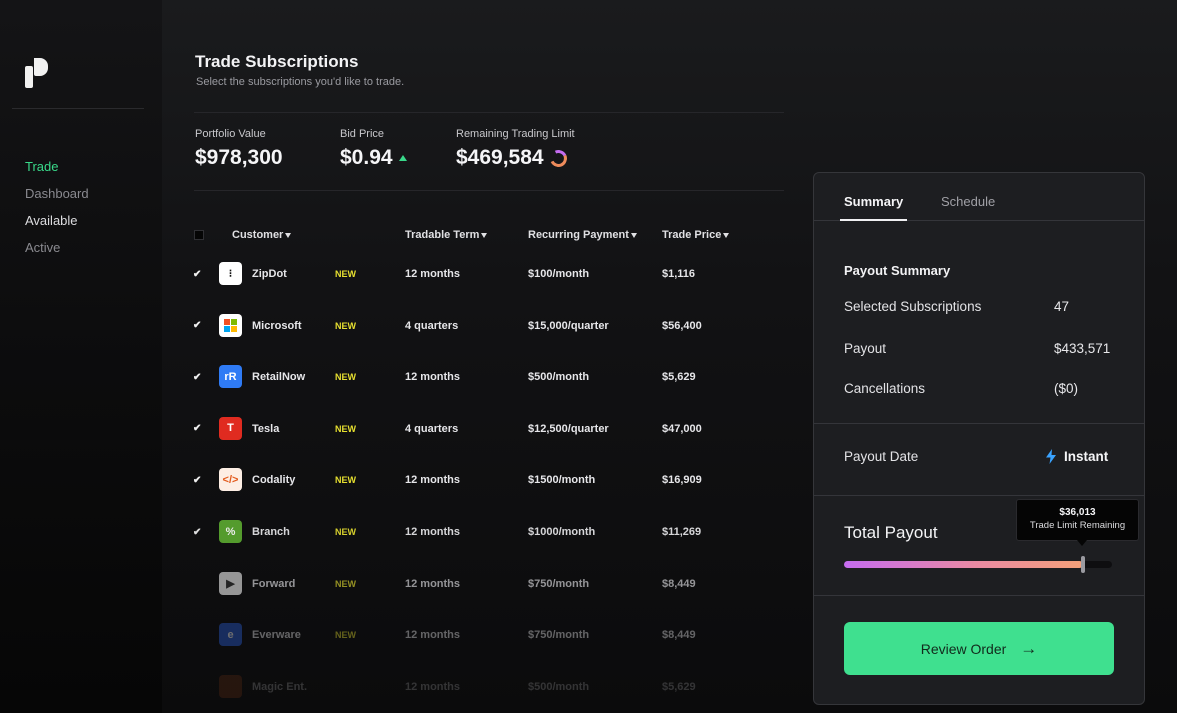 This screenshot has width=1177, height=713. I want to click on tab-summary: Summary, so click(873, 207).